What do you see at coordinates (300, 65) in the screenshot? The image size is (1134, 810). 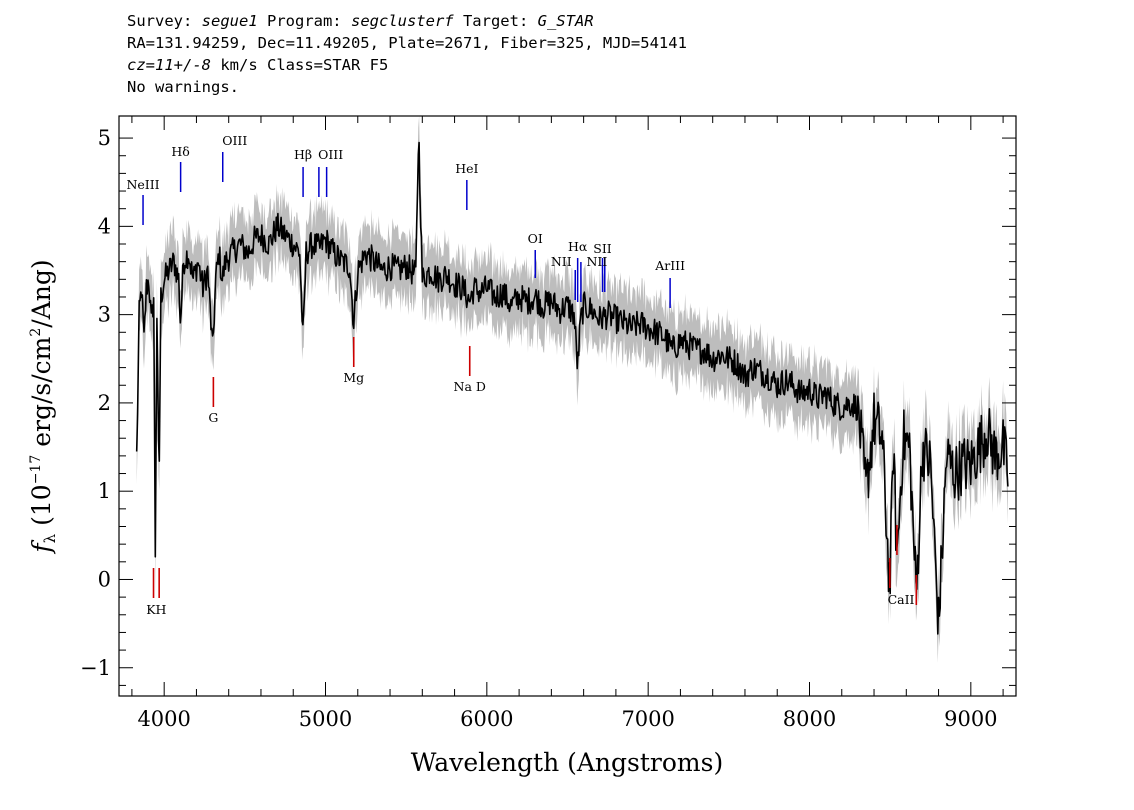 I see `class-text: km/s Class=STAR F5` at bounding box center [300, 65].